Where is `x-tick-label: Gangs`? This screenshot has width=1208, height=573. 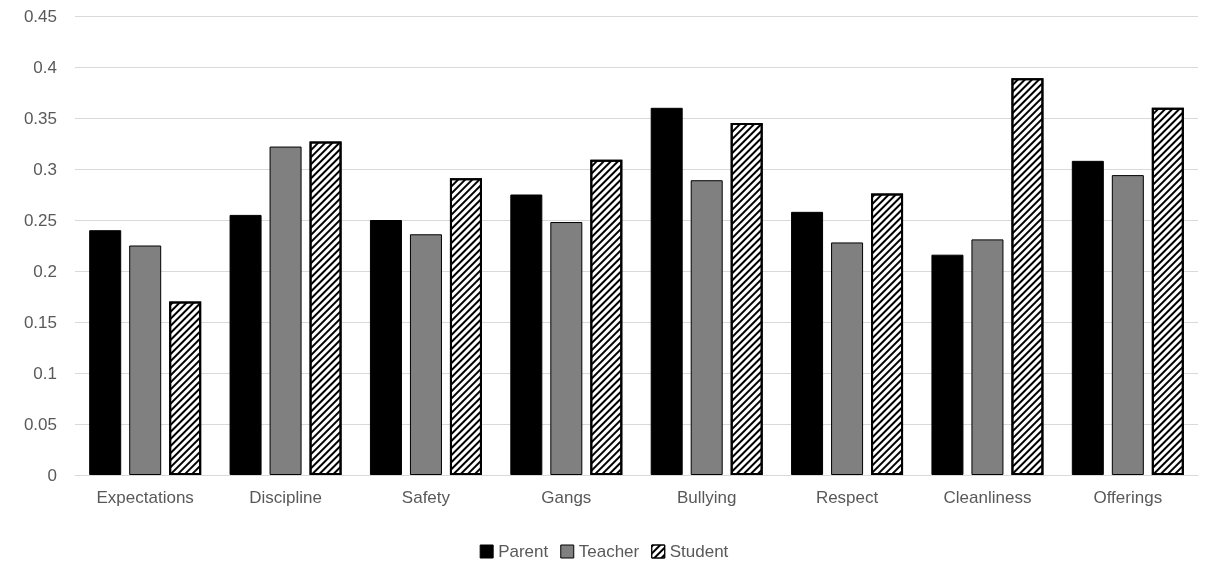
x-tick-label: Gangs is located at coordinates (566, 497).